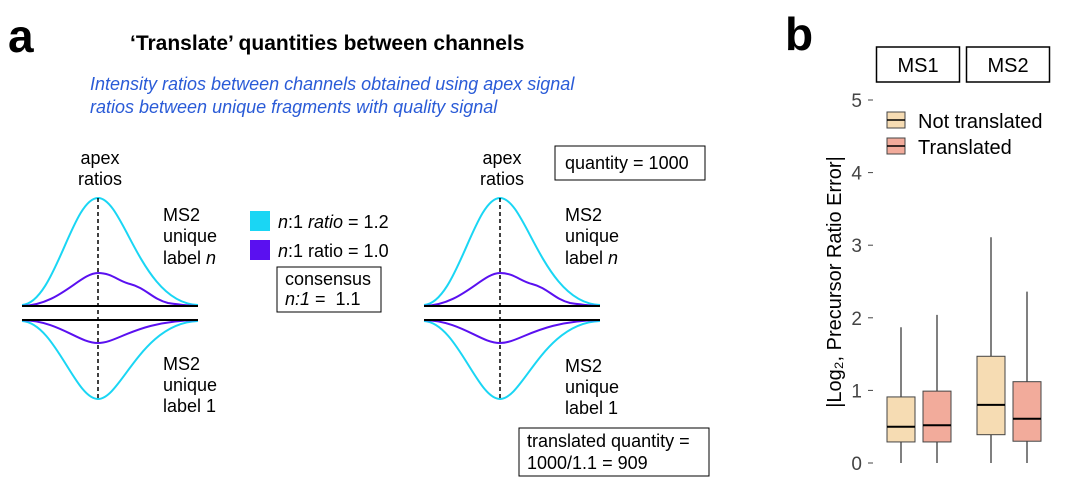 The image size is (1065, 477). I want to click on facet-label: MS2, so click(1007, 66).